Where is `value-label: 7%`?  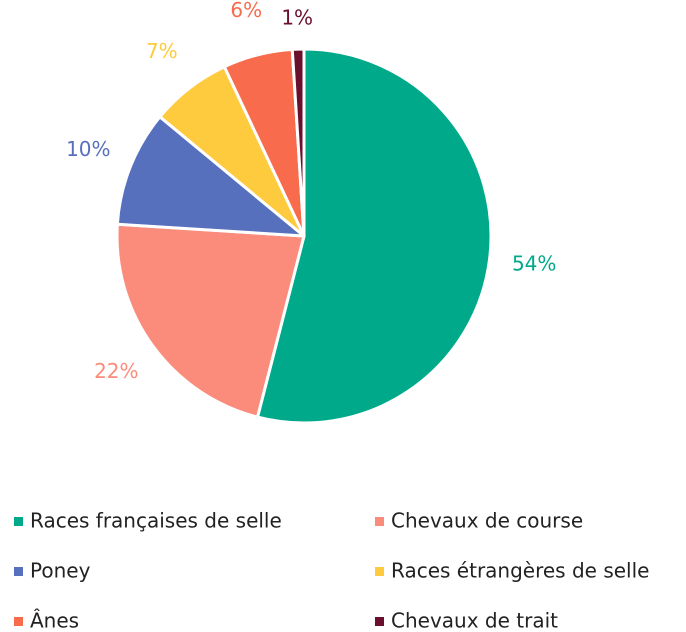
value-label: 7% is located at coordinates (162, 51).